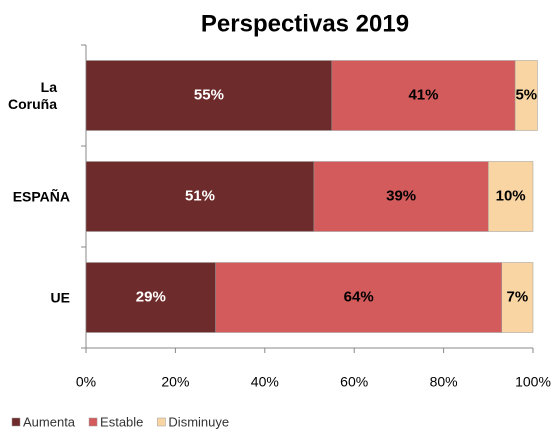 The height and width of the screenshot is (430, 554). I want to click on chart-title: Perspectivas 2019, so click(305, 23).